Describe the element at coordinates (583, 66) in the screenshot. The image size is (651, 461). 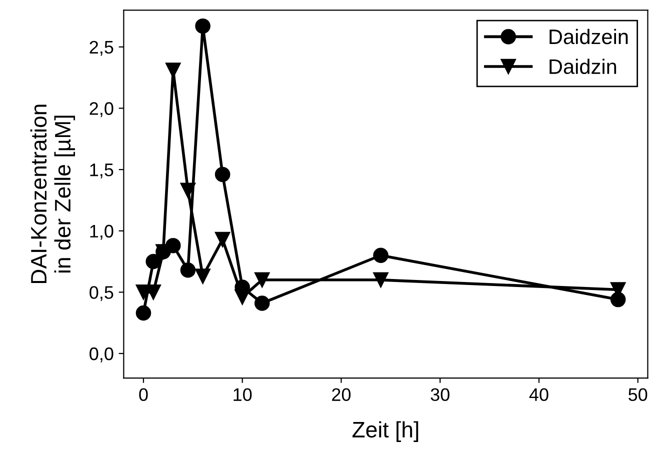
I see `legend-label: Daidzin` at that location.